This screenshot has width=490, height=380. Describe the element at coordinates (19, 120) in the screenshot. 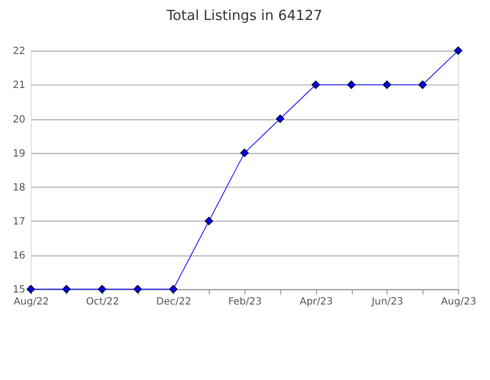

I see `y-tick-label: 20` at that location.